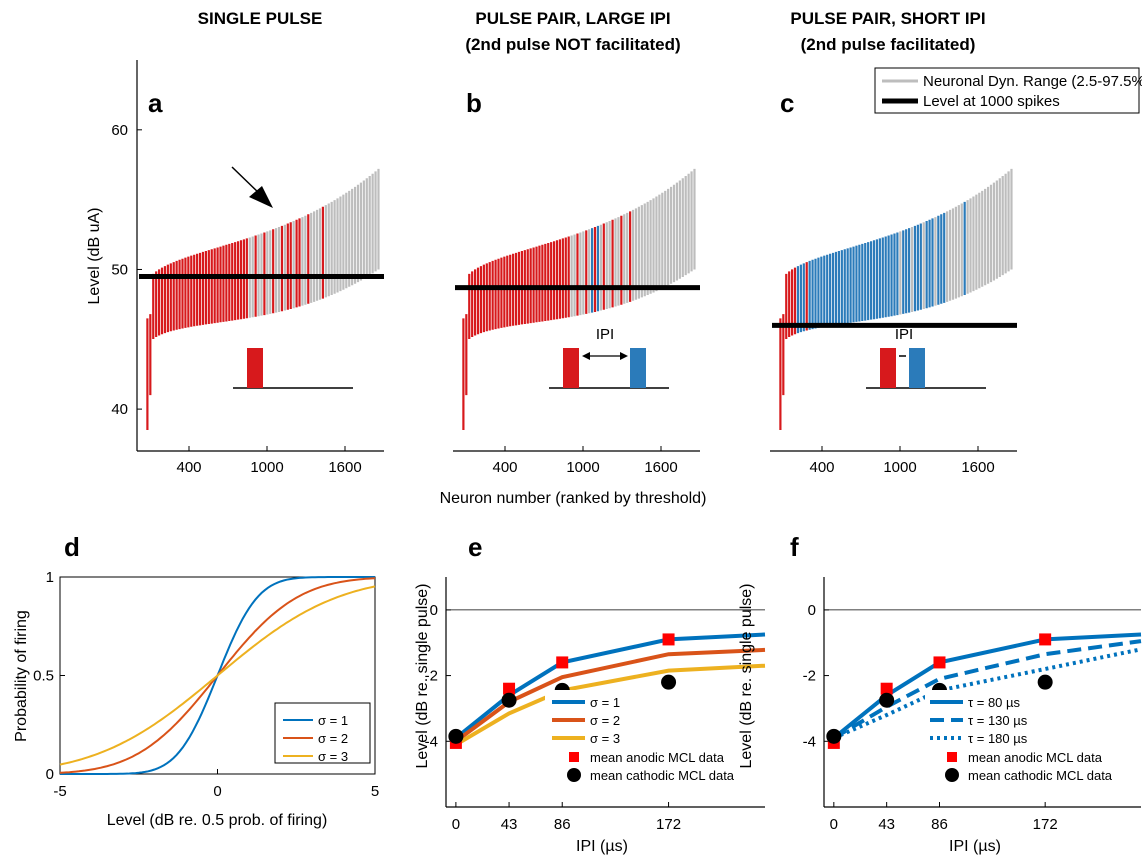 The image size is (1142, 860). I want to click on ylabel-e: Level (dB re. single pulse), so click(422, 676).